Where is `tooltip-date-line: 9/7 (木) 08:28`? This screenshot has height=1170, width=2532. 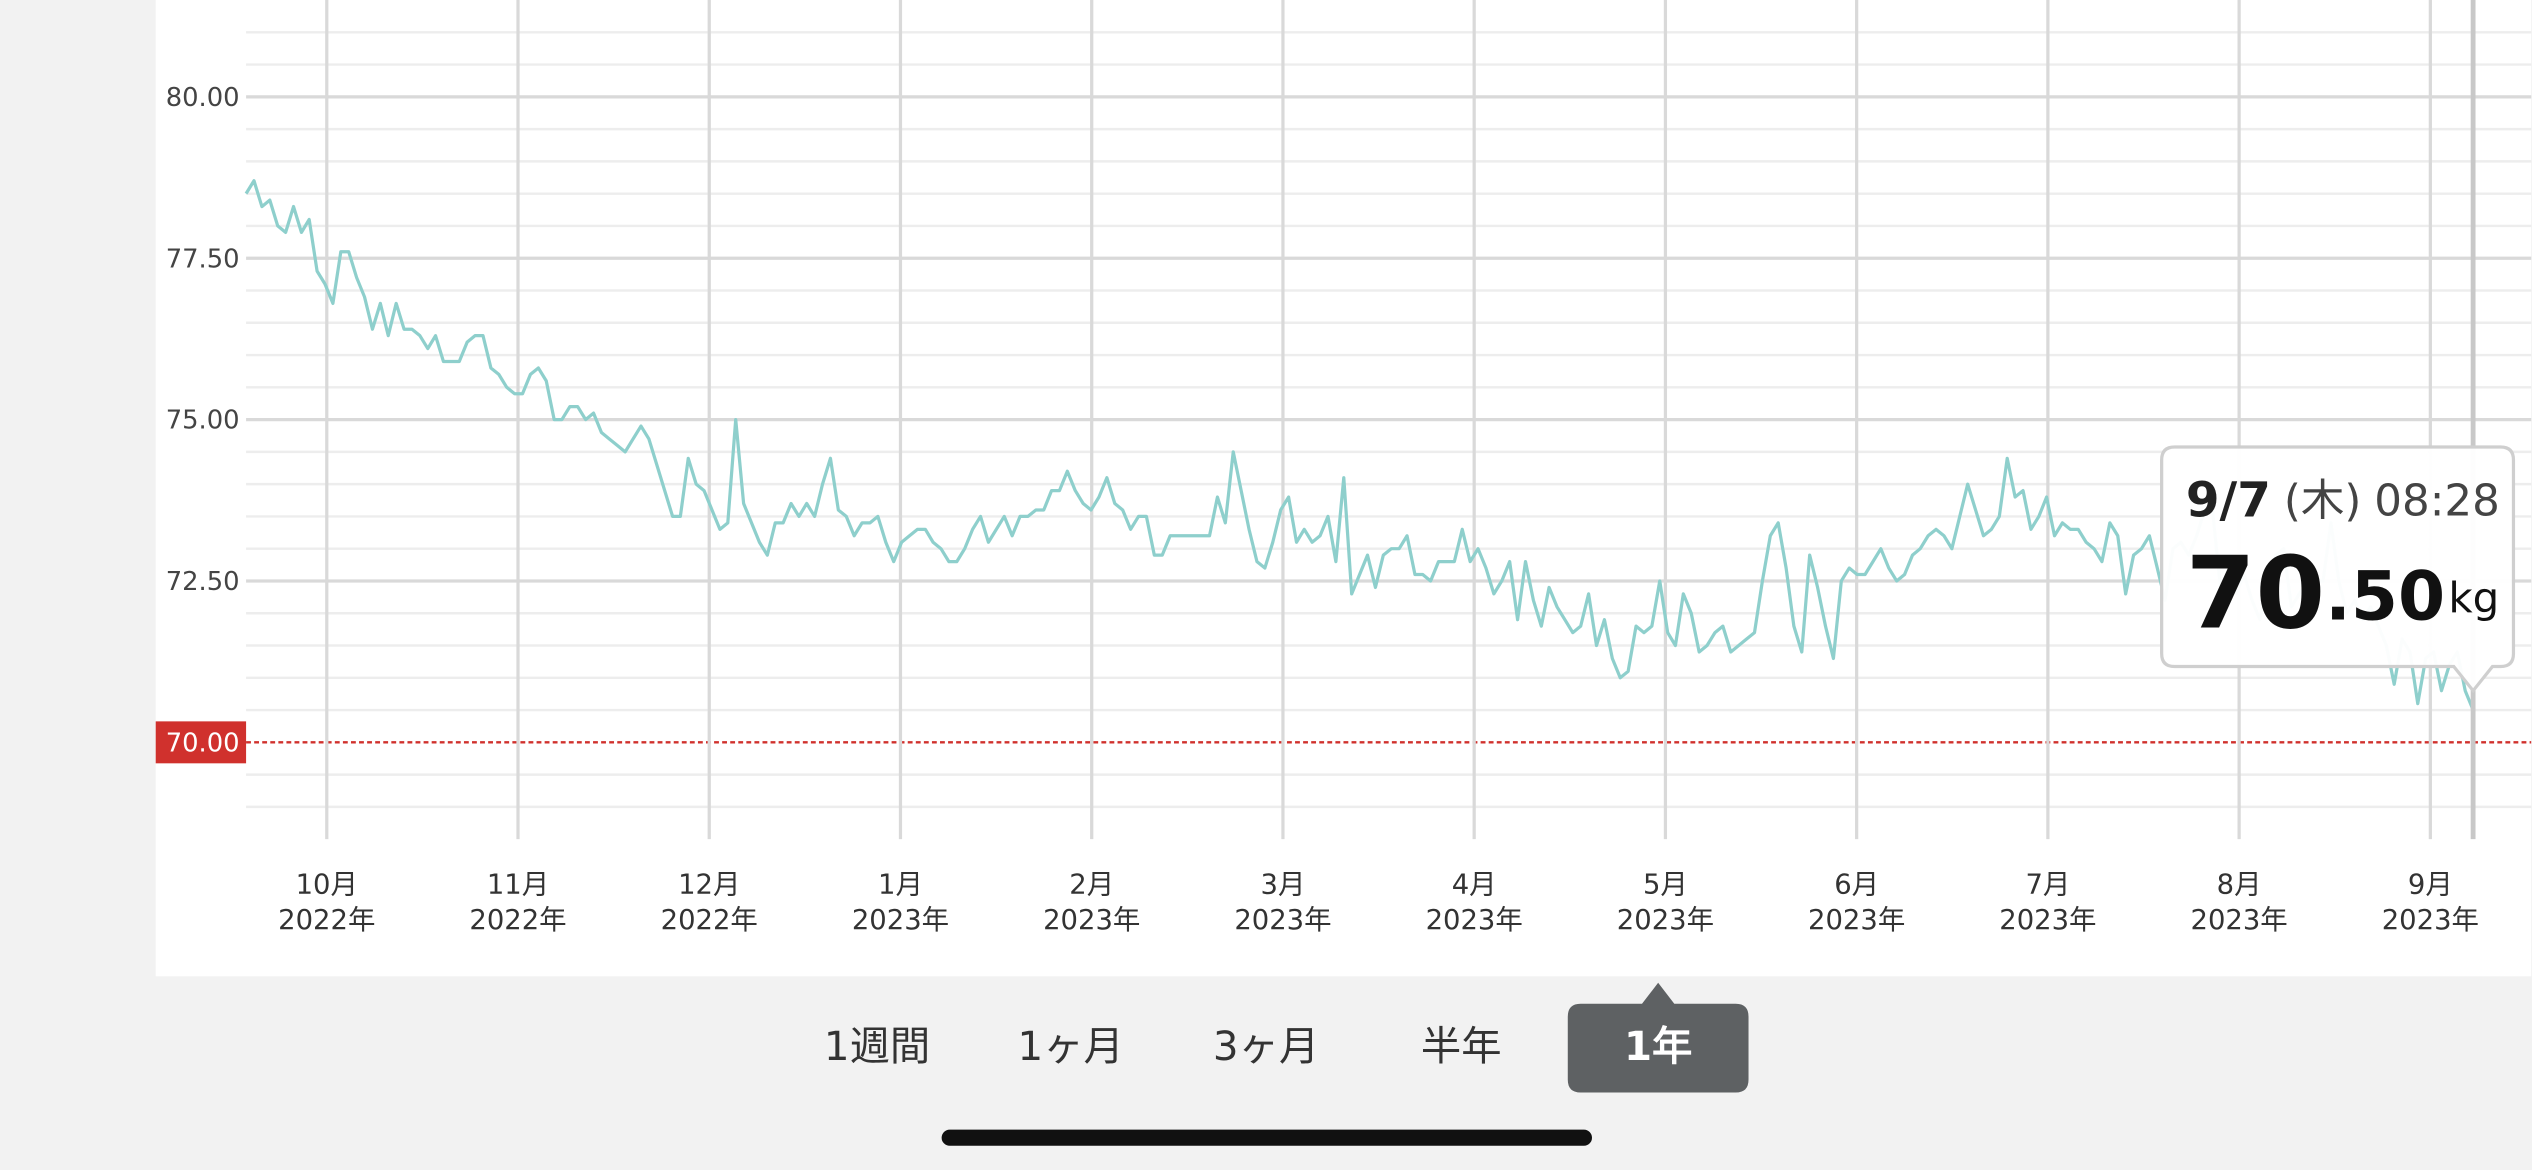
tooltip-date-line: 9/7 (木) 08:28 is located at coordinates (2343, 501).